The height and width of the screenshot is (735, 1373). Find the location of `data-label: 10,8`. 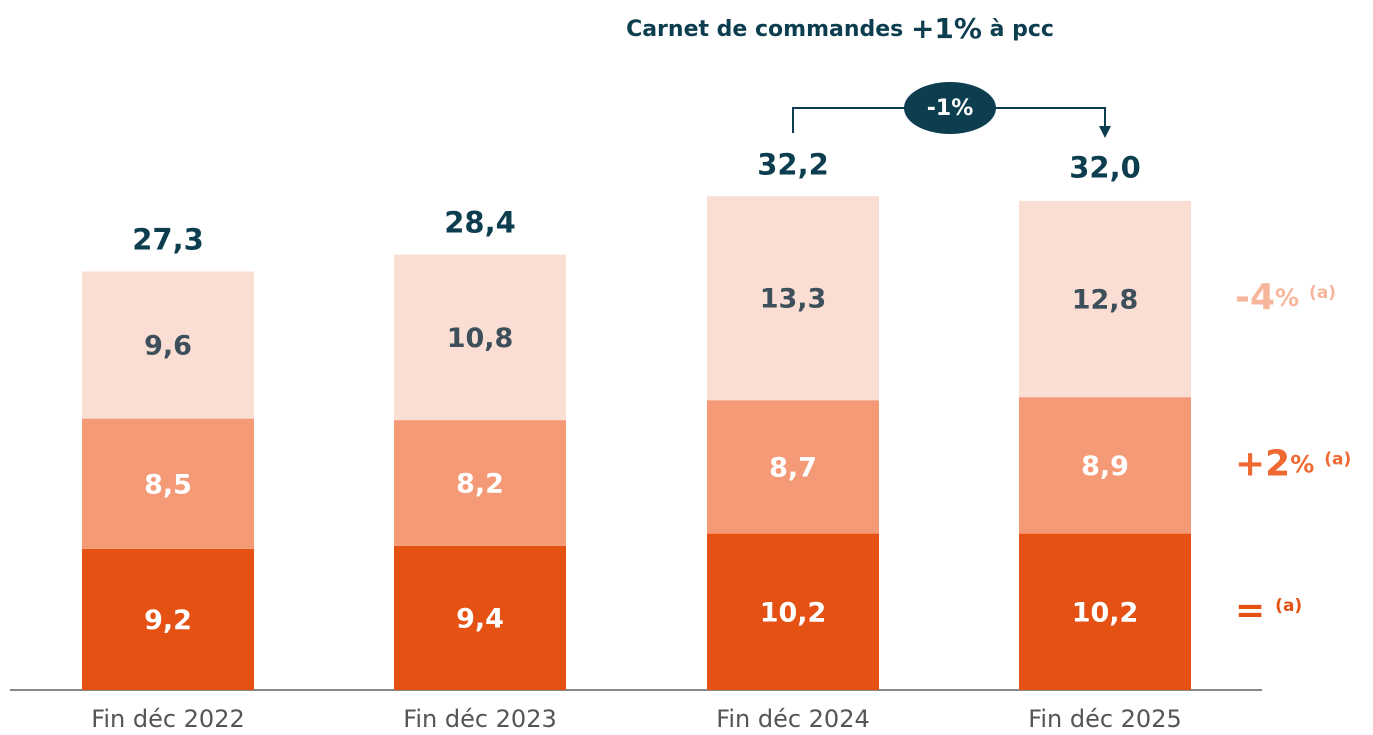

data-label: 10,8 is located at coordinates (480, 338).